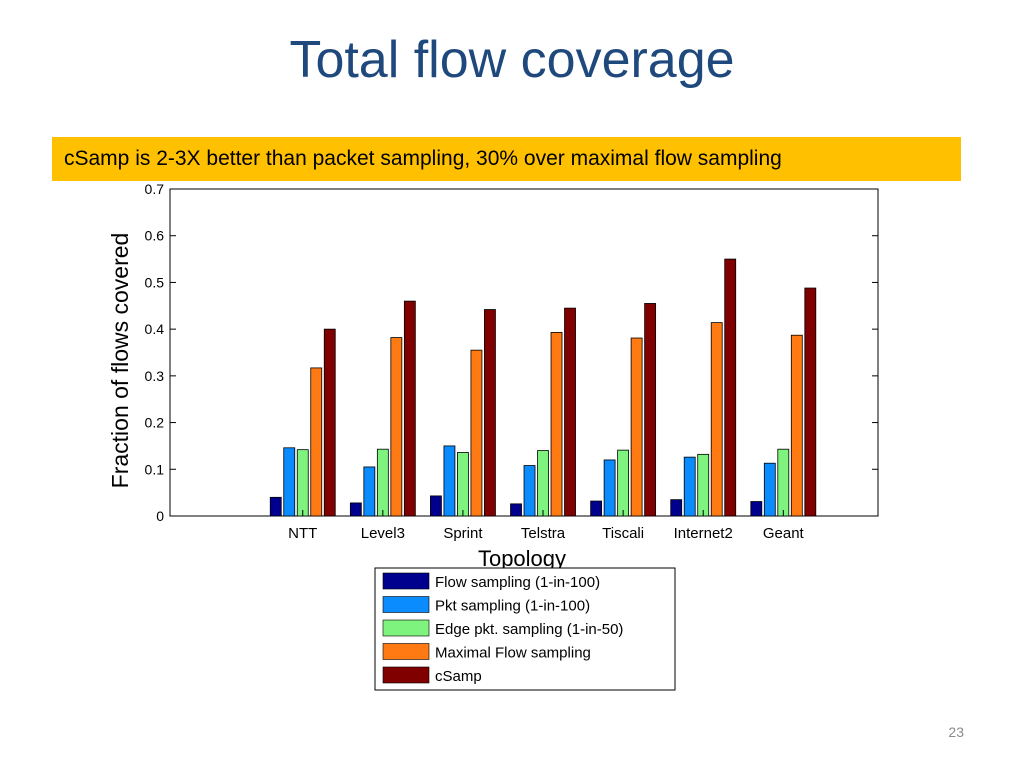  What do you see at coordinates (512, 606) in the screenshot?
I see `legend-label: Pkt sampling (1-in-100)` at bounding box center [512, 606].